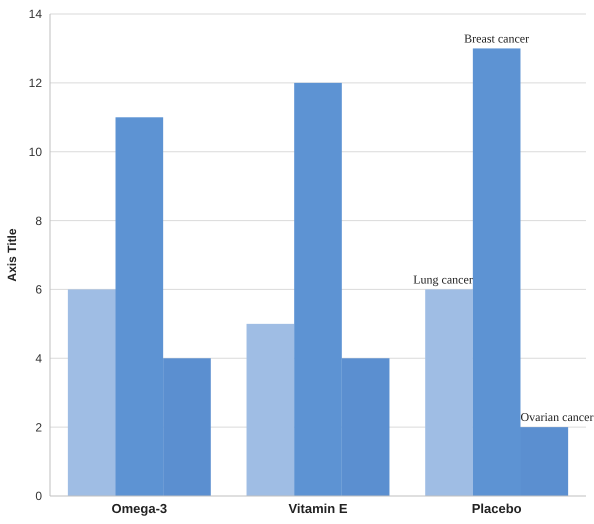  What do you see at coordinates (557, 417) in the screenshot?
I see `series-label: Ovarian cancer` at bounding box center [557, 417].